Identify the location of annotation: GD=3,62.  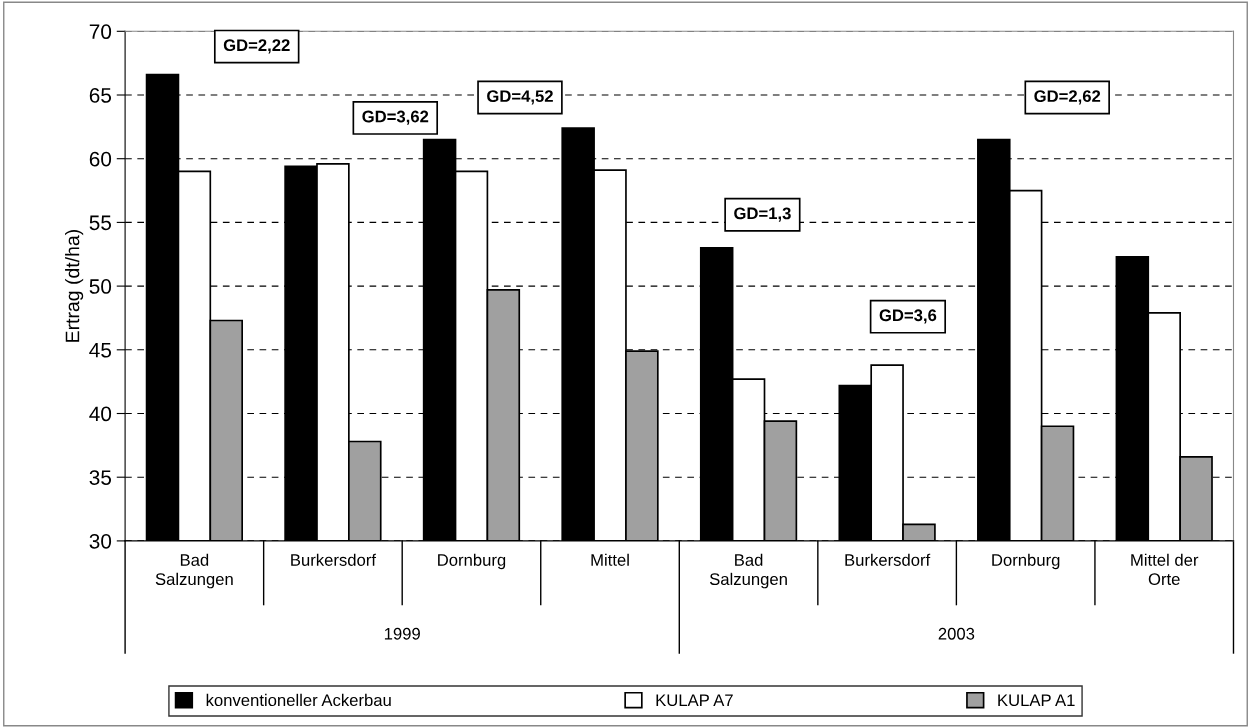
(395, 117).